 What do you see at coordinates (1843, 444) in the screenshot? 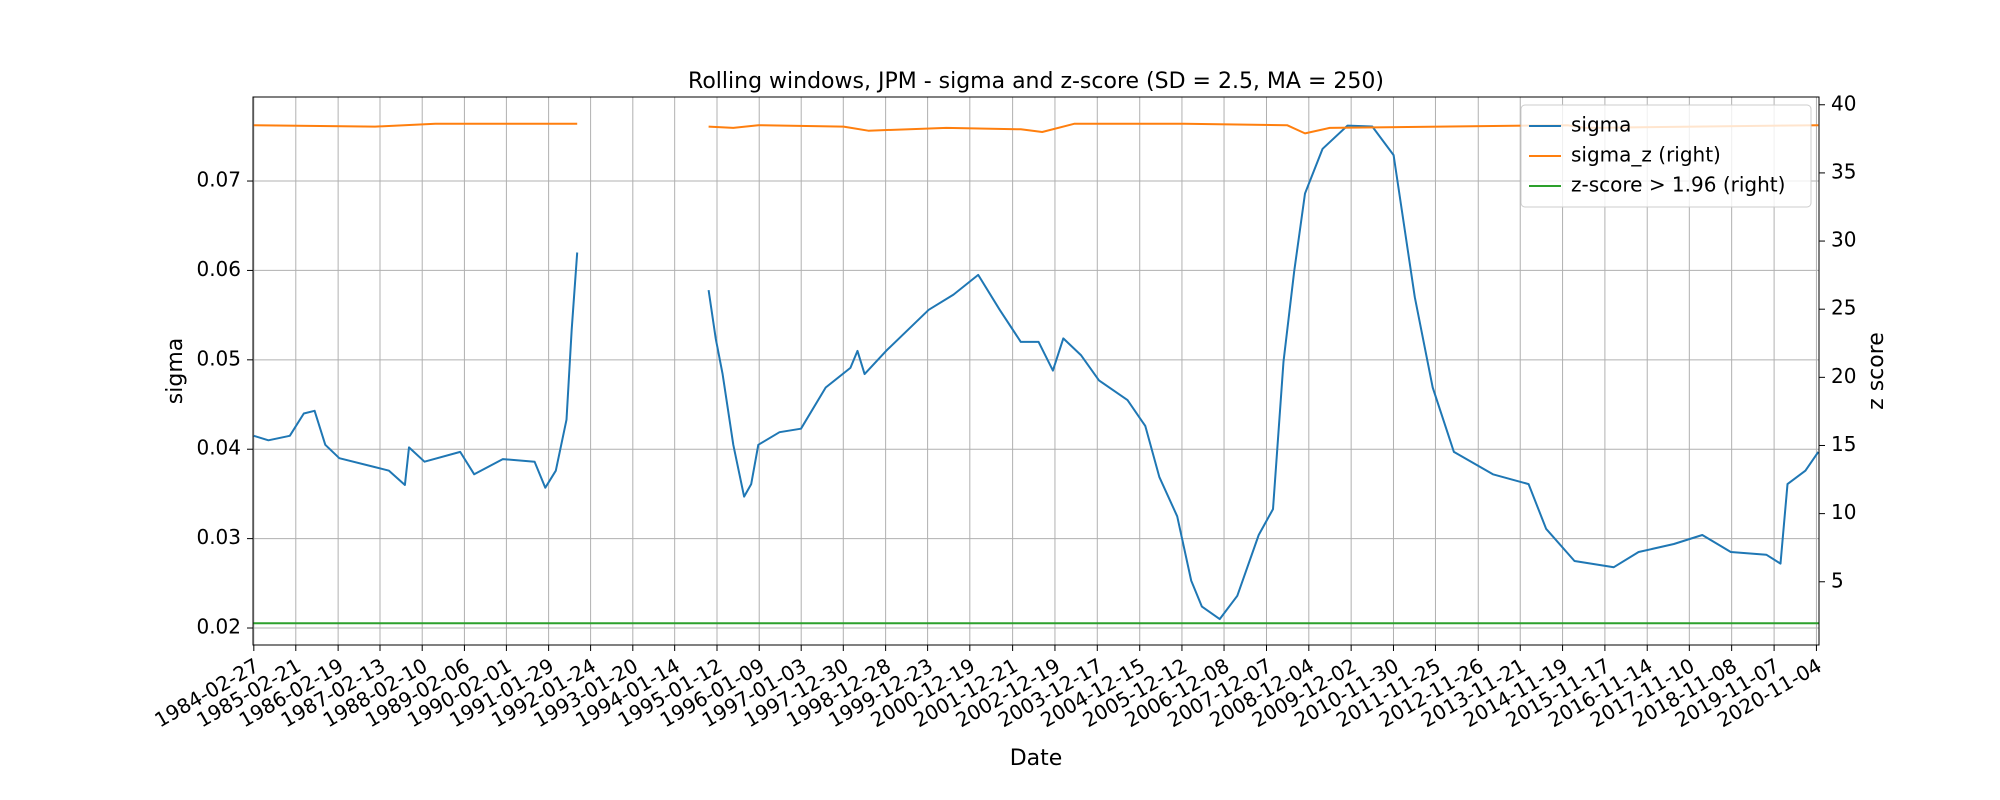
I see `y2-tick-label: 15` at bounding box center [1843, 444].